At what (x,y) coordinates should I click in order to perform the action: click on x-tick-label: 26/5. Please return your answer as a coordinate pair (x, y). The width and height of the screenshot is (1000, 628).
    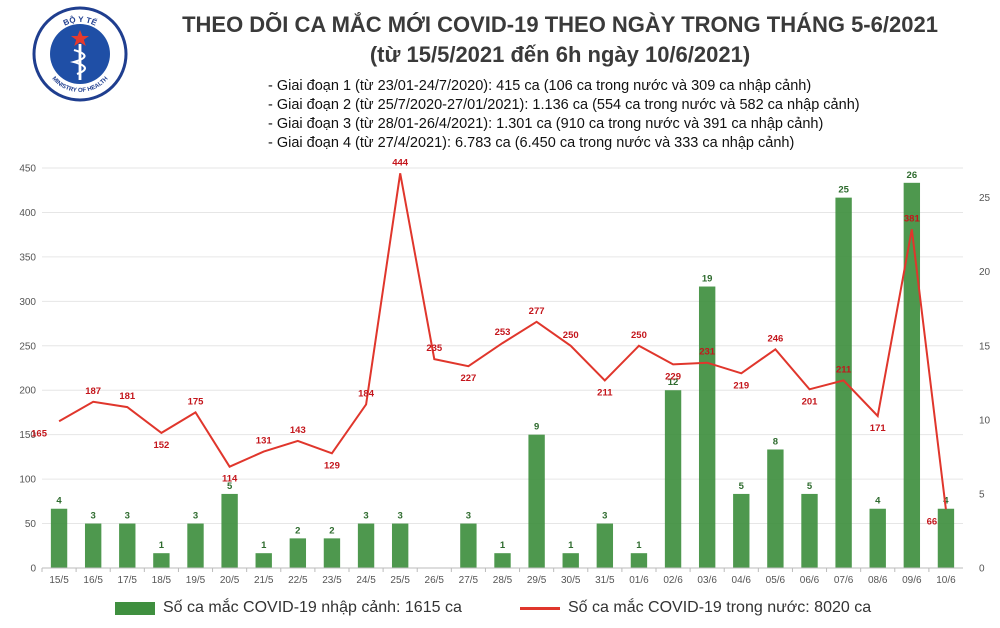
    Looking at the image, I should click on (435, 580).